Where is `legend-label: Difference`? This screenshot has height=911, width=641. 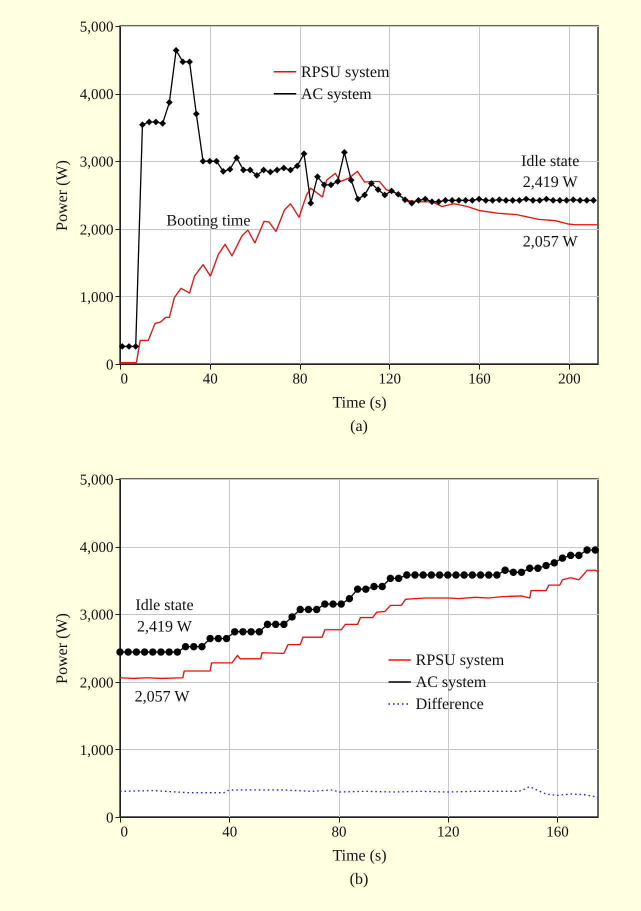 legend-label: Difference is located at coordinates (450, 704).